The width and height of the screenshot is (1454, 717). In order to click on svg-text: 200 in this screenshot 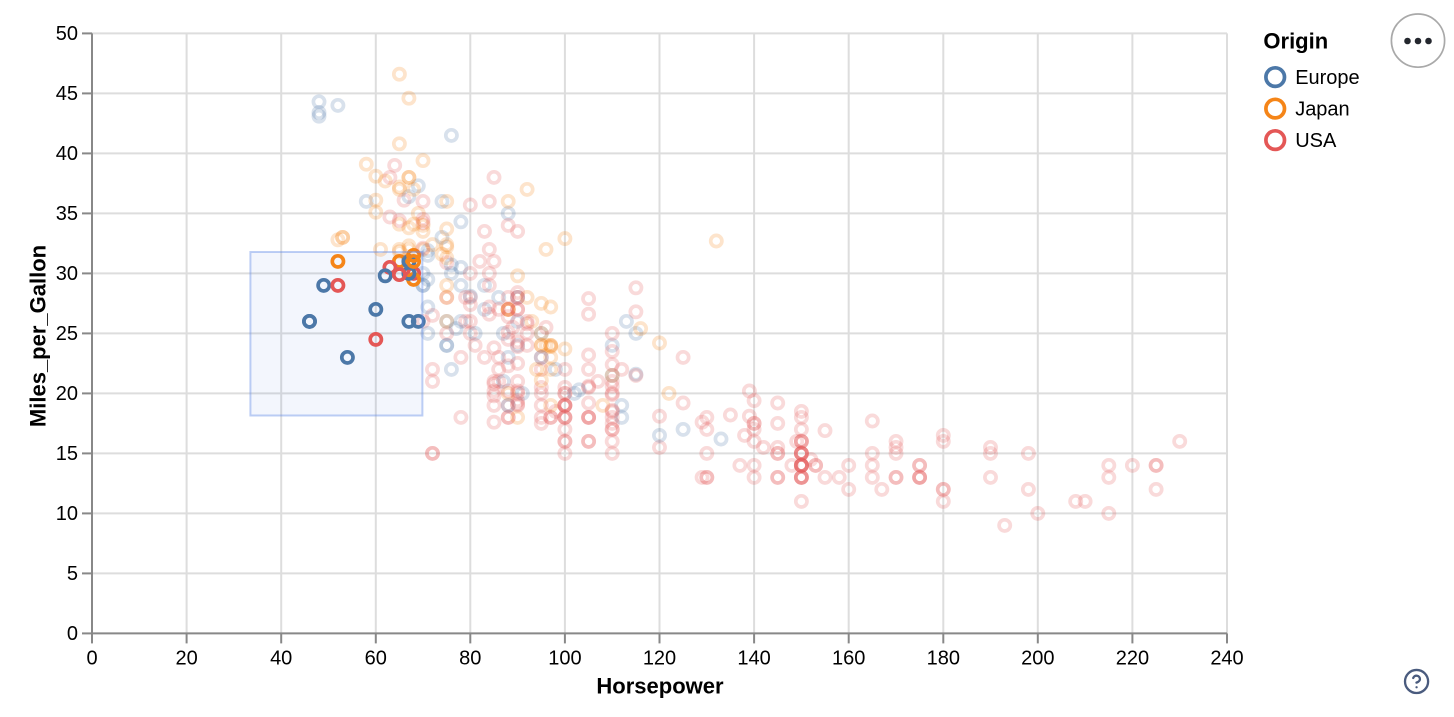, I will do `click(1037, 658)`.